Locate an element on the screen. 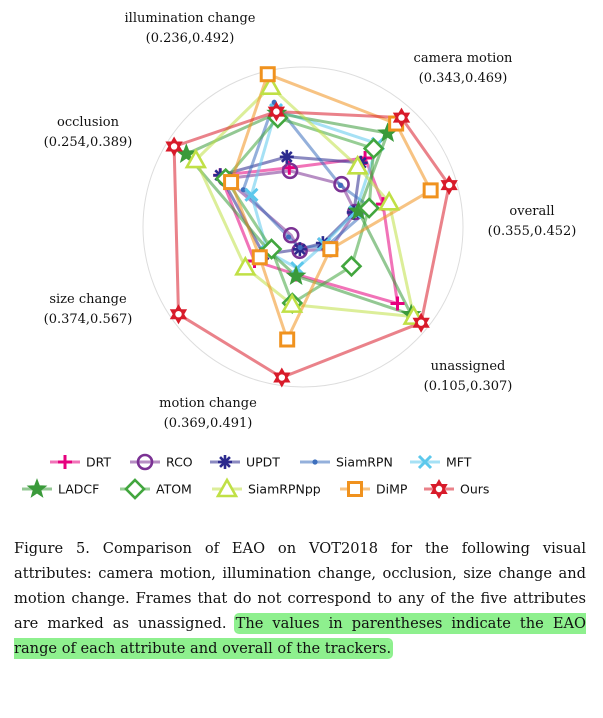  legend-item-ours: Ours is located at coordinates (456, 489).